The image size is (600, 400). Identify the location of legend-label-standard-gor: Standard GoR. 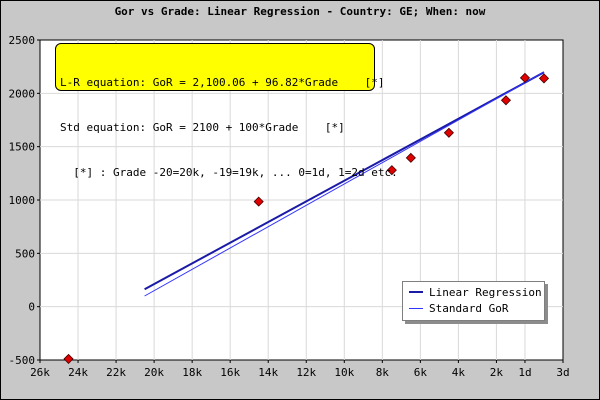
(469, 308).